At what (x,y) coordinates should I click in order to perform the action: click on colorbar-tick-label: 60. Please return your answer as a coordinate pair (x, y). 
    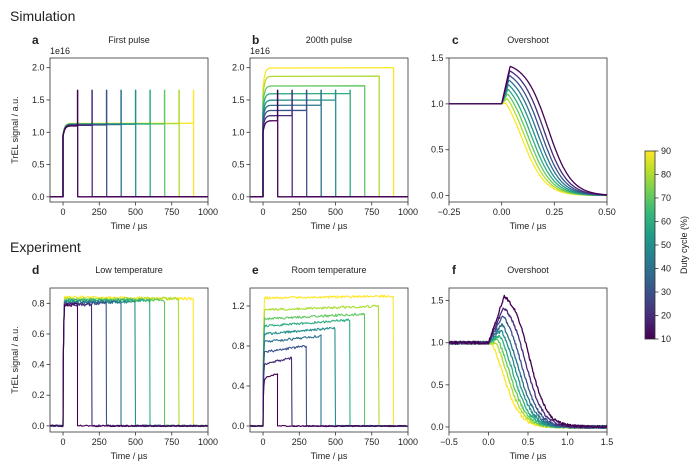
    Looking at the image, I should click on (666, 222).